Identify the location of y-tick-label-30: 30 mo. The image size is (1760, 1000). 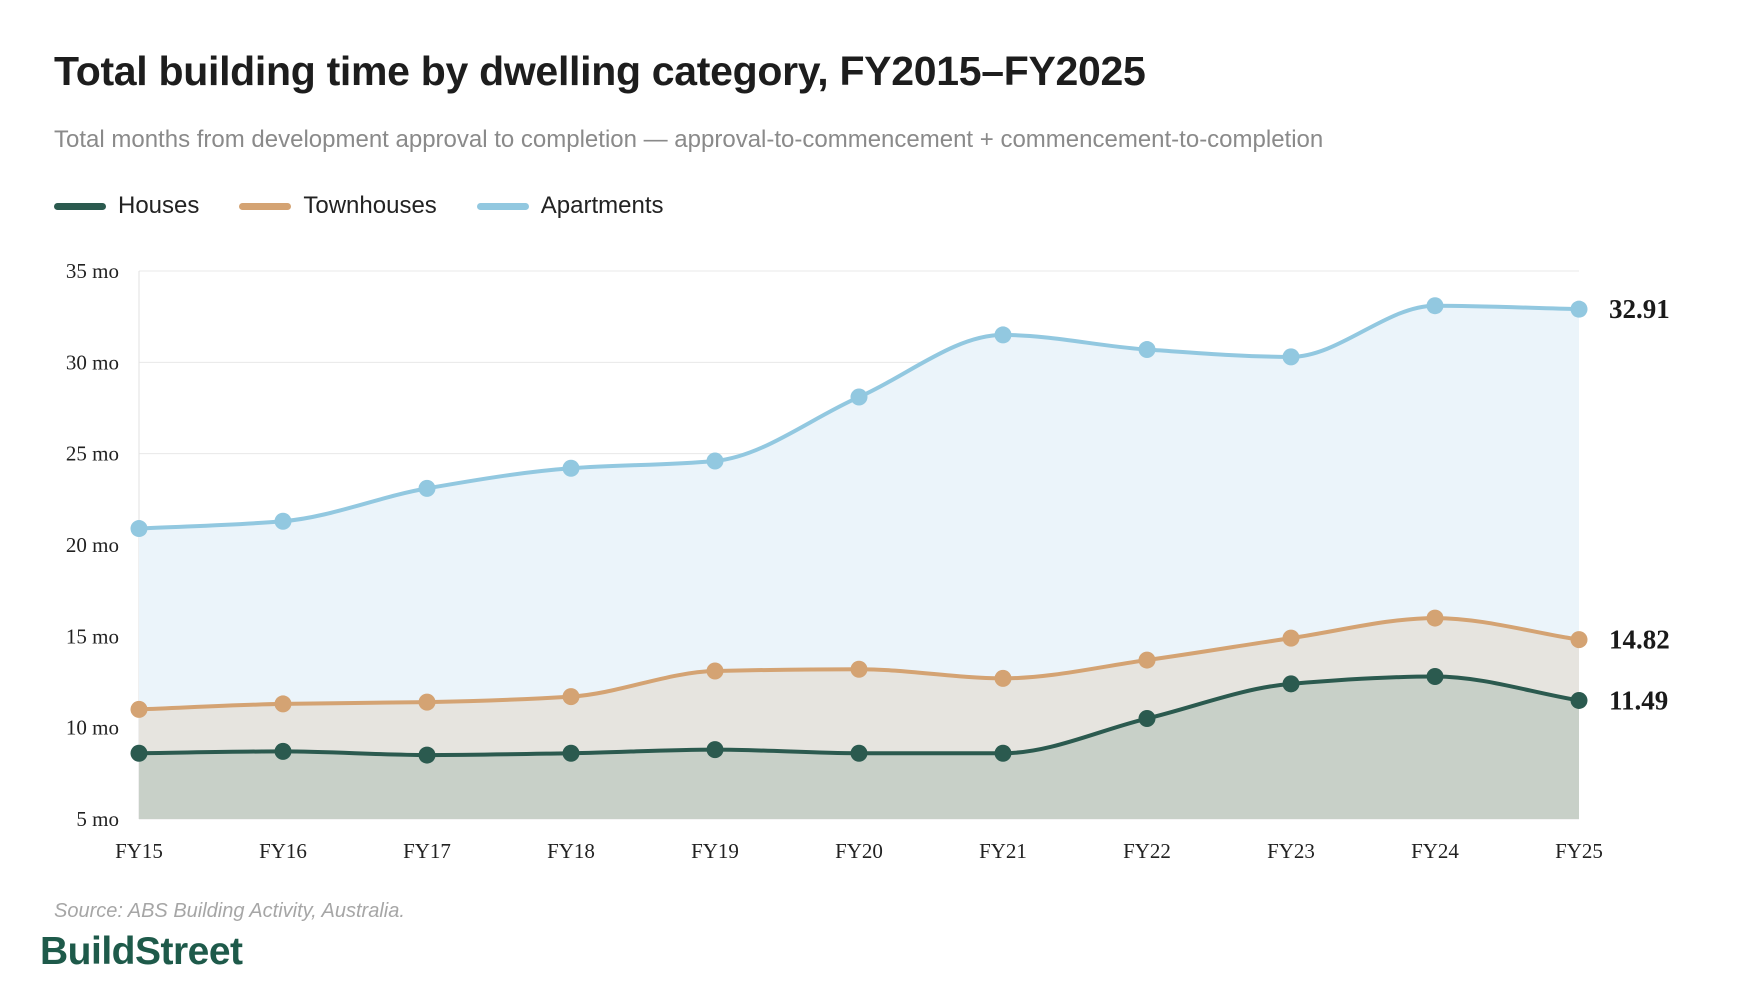
(92, 362).